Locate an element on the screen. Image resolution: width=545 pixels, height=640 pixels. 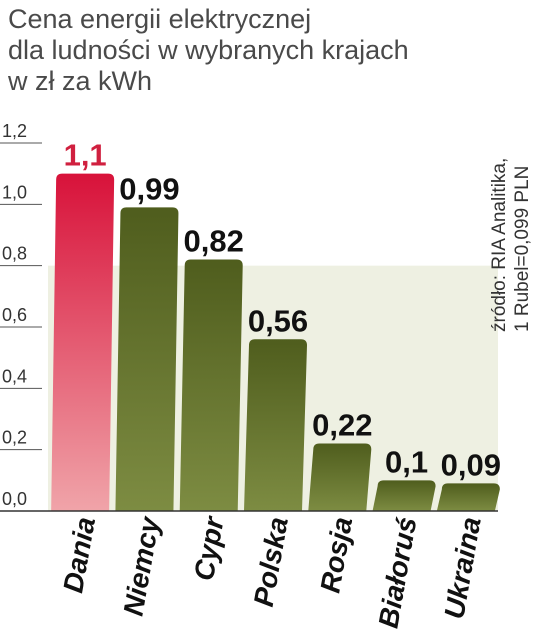
y-tick-label: 1,0 is located at coordinates (14, 192).